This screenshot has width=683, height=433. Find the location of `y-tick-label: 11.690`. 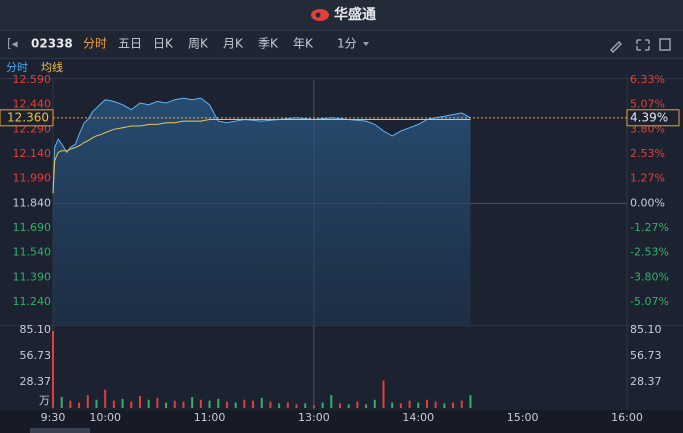

y-tick-label: 11.690 is located at coordinates (32, 227).